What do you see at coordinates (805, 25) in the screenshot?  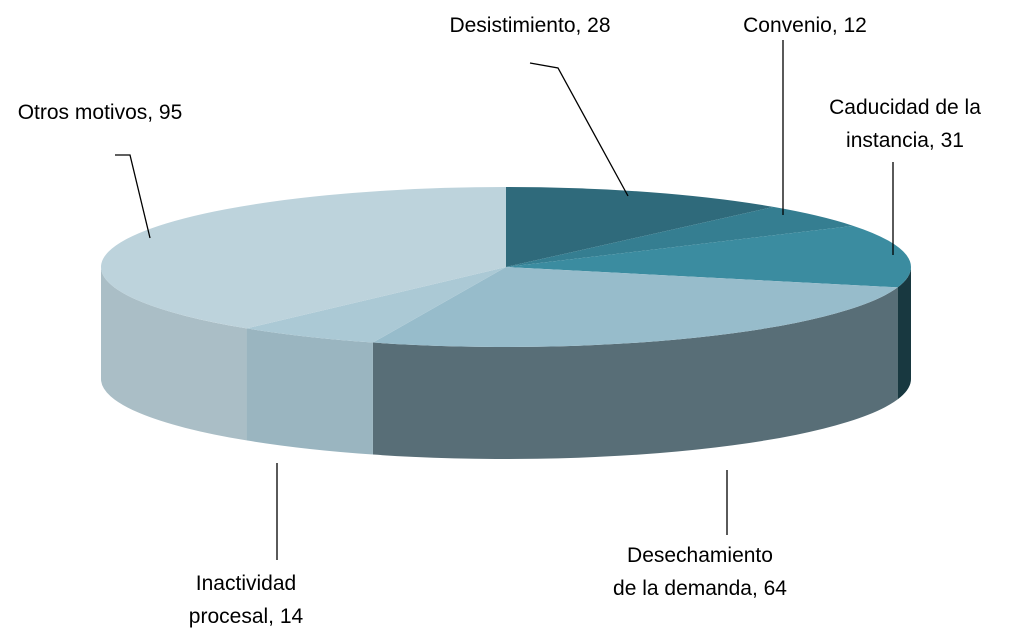 I see `data-label: Convenio, 12` at bounding box center [805, 25].